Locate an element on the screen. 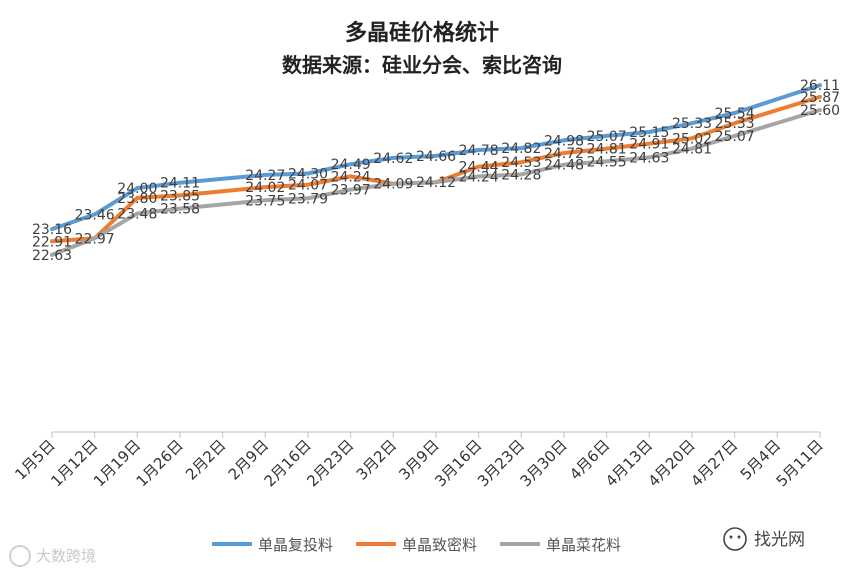 This screenshot has height=574, width=845. legend-label: 单晶致密料 is located at coordinates (439, 545).